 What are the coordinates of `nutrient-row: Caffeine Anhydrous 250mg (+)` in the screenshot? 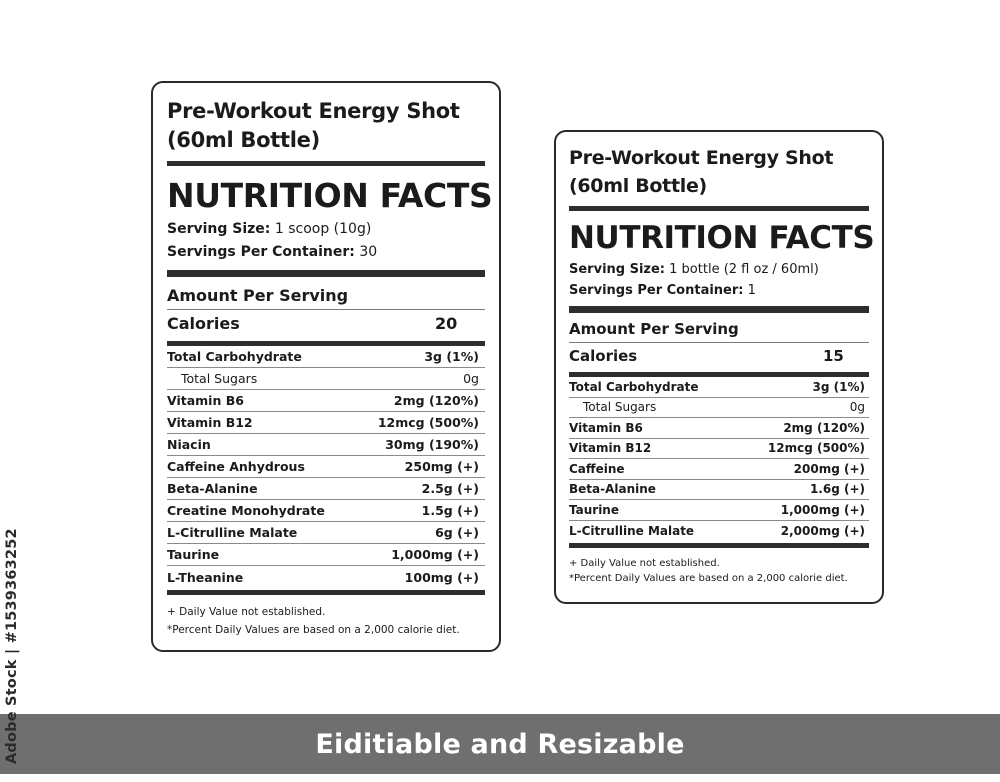 It's located at (326, 467).